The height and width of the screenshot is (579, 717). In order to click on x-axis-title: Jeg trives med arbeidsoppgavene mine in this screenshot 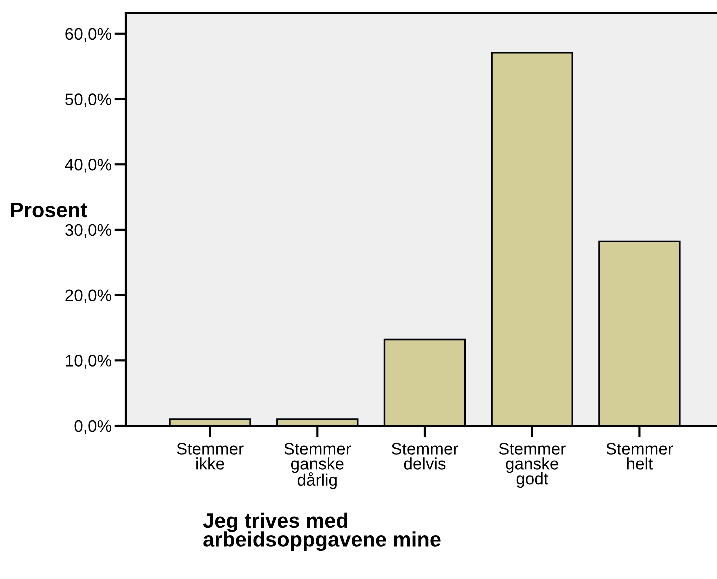, I will do `click(322, 532)`.